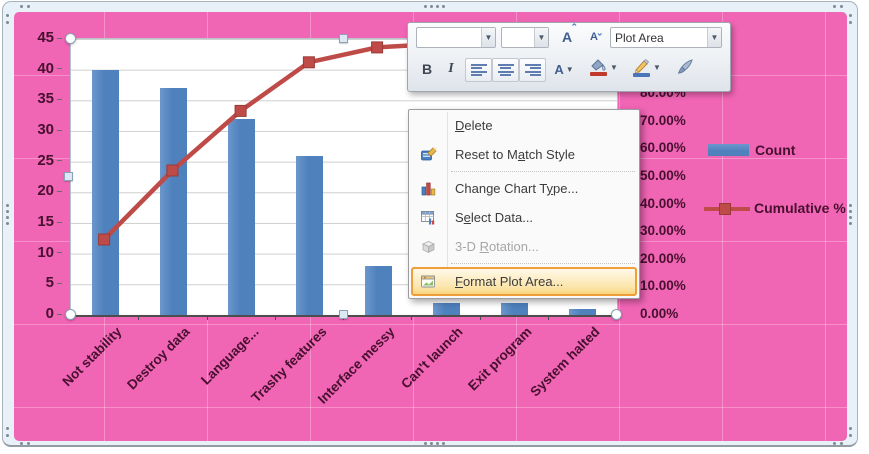  I want to click on align-right-button, so click(532, 70).